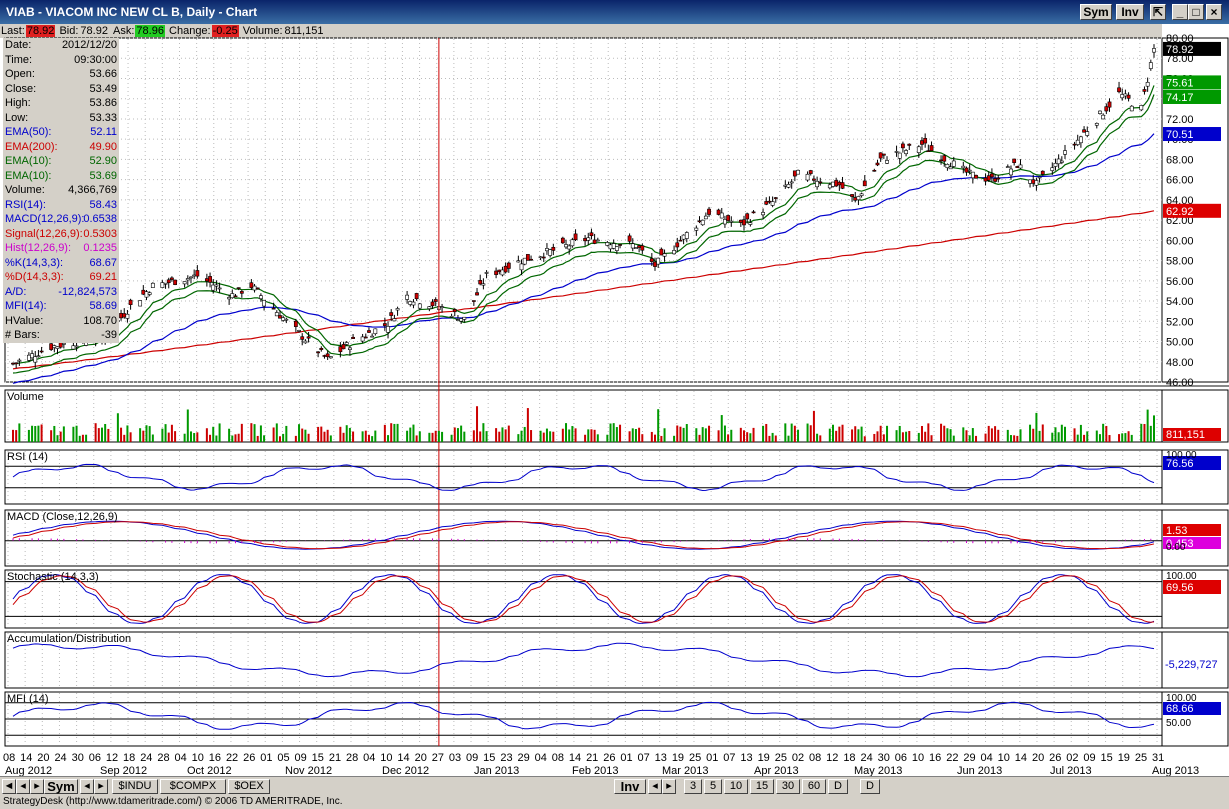  I want to click on sym-button: Sym, so click(1096, 12).